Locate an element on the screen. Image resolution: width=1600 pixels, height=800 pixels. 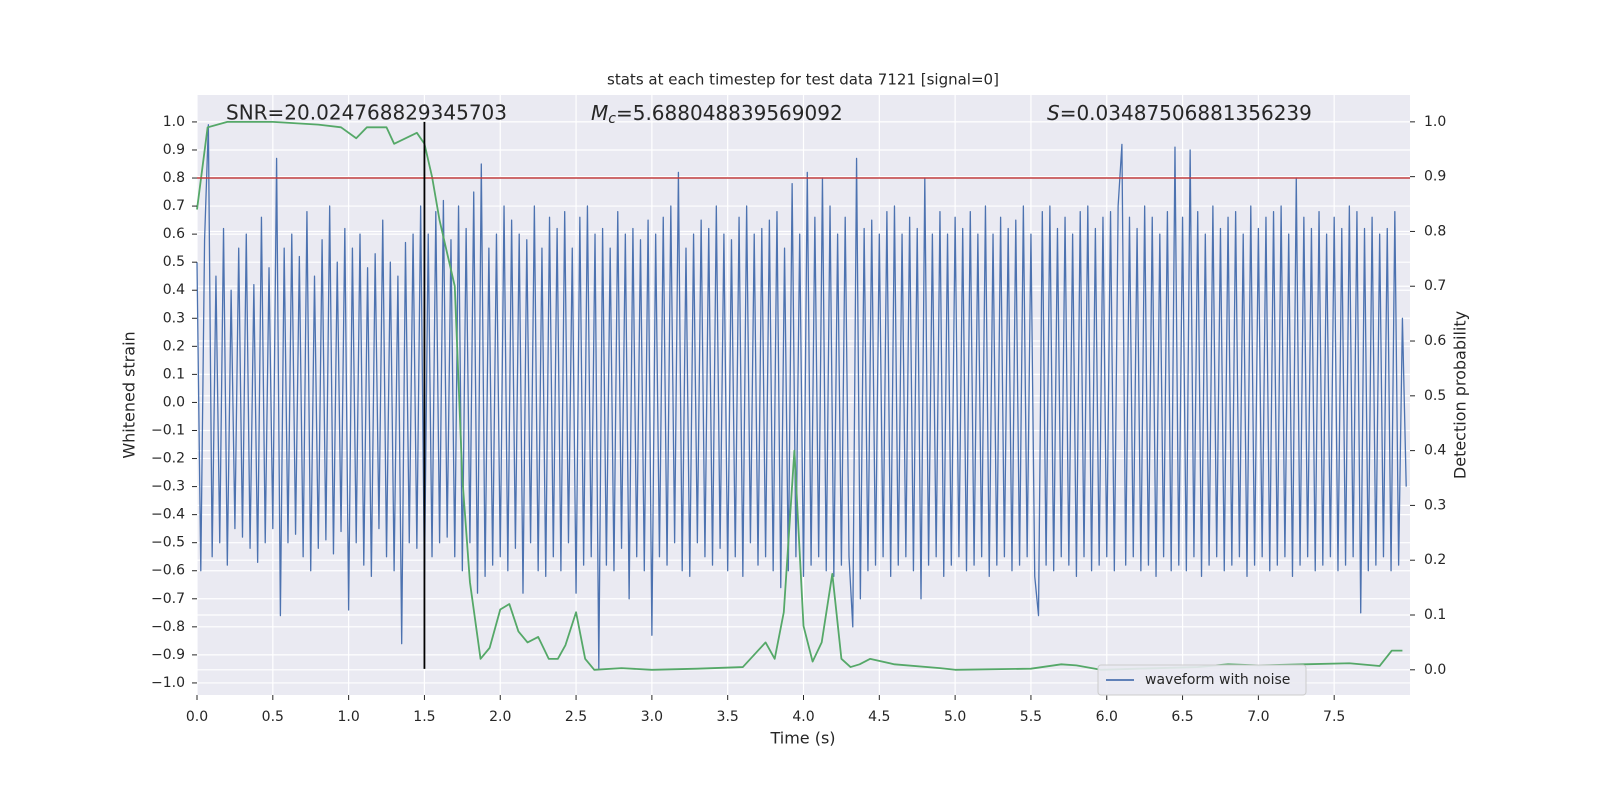
x-tick-label: 6.0 is located at coordinates (1107, 717).